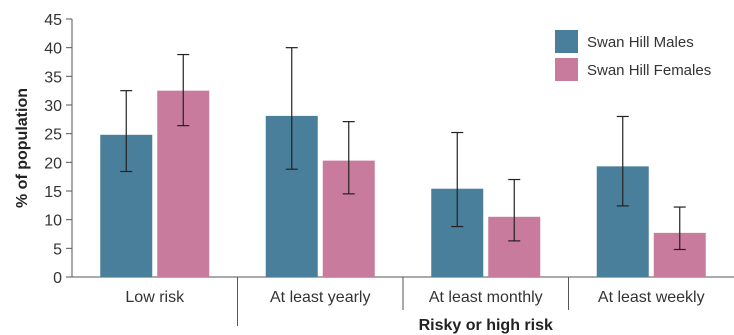 The image size is (734, 335). What do you see at coordinates (486, 325) in the screenshot?
I see `x-group-label: Risky or high risk` at bounding box center [486, 325].